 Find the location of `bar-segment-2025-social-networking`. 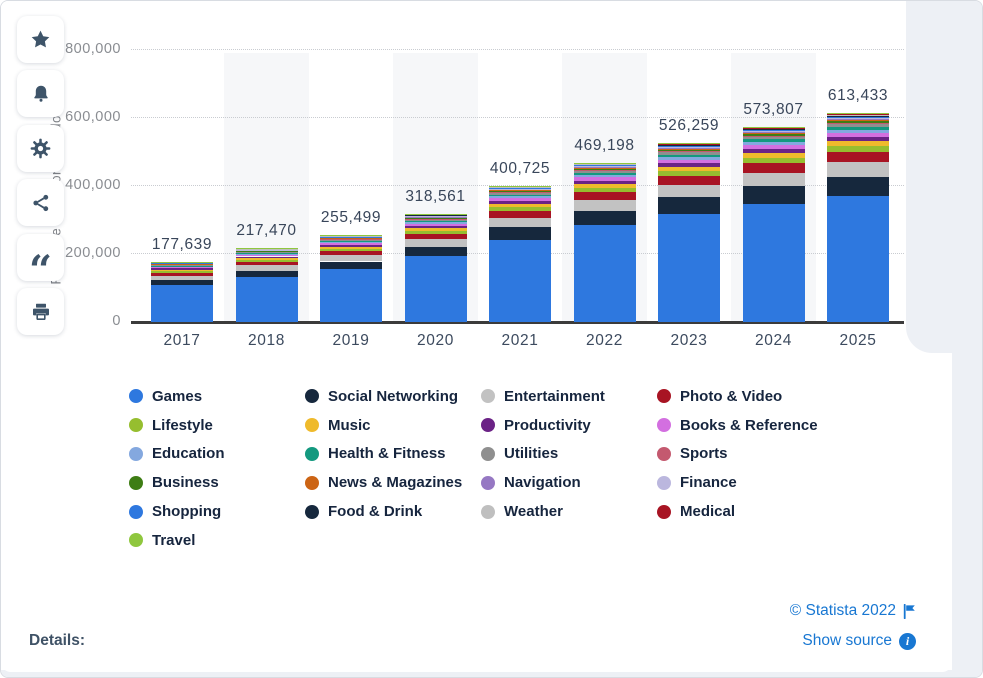

bar-segment-2025-social-networking is located at coordinates (858, 186).